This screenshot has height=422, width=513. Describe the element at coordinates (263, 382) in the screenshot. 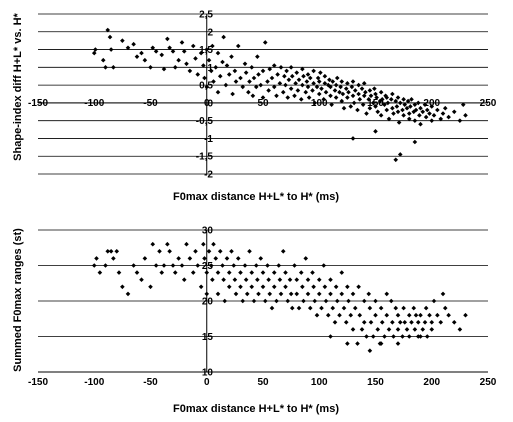

I see `chart-summed-f0max-x-tick-label: 50` at that location.